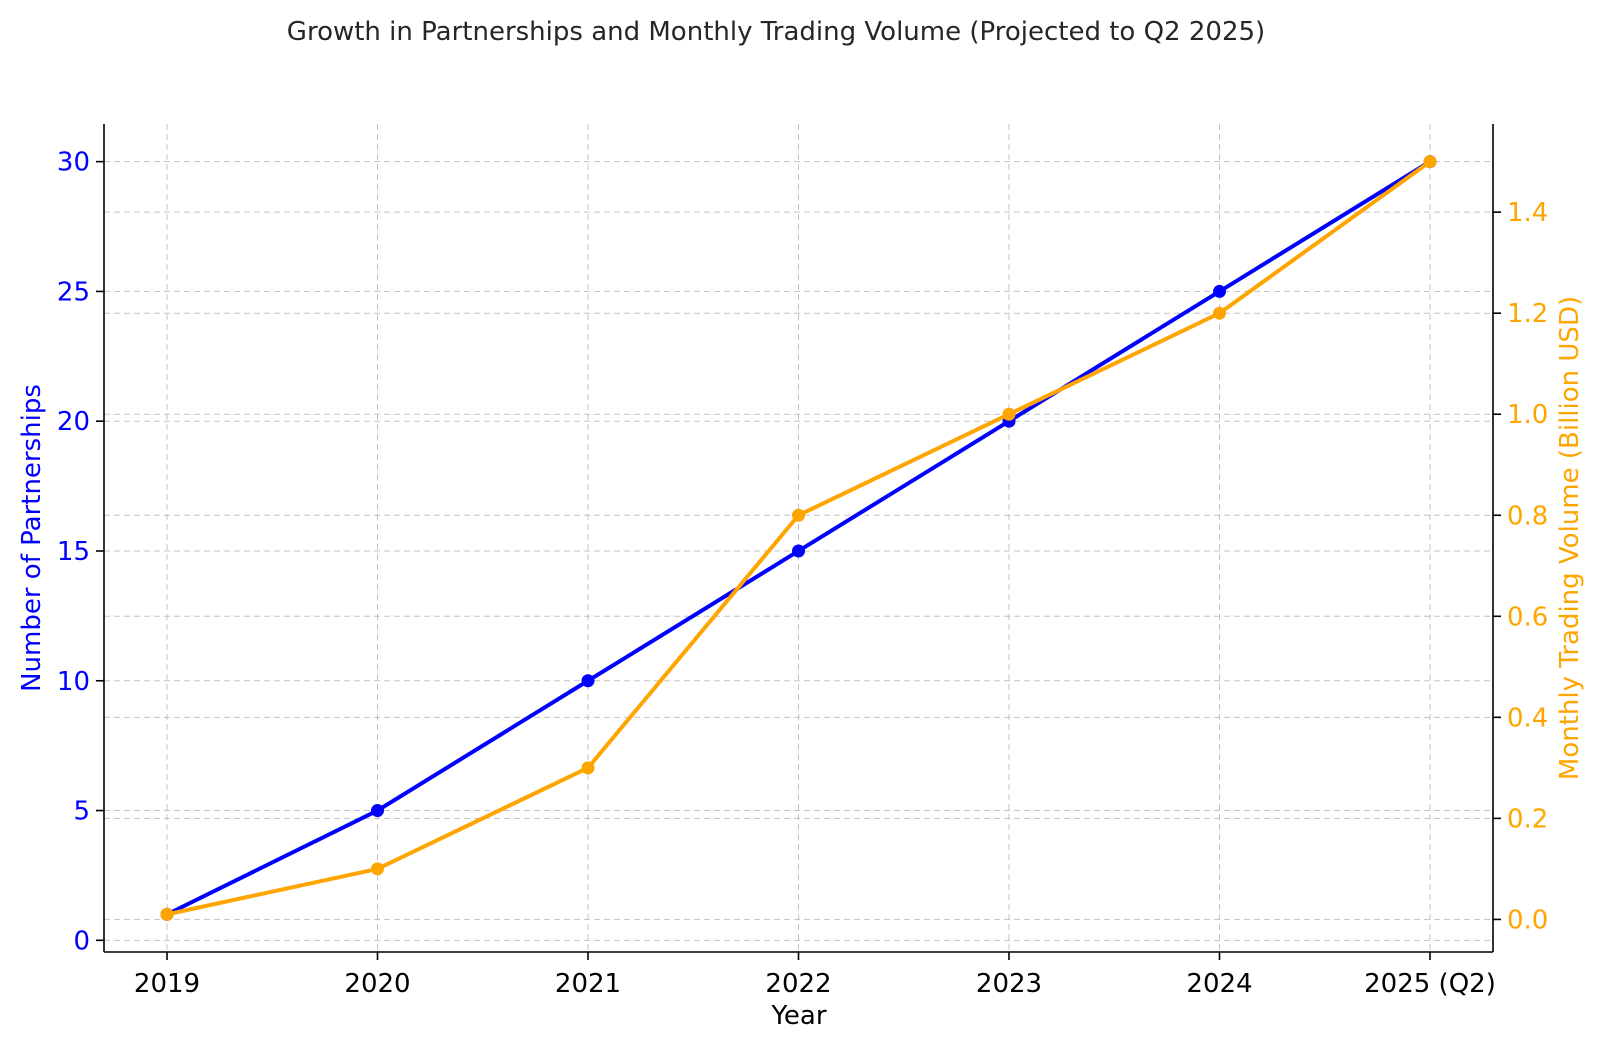  Describe the element at coordinates (1219, 984) in the screenshot. I see `x-tick-label-2024: 2024` at that location.